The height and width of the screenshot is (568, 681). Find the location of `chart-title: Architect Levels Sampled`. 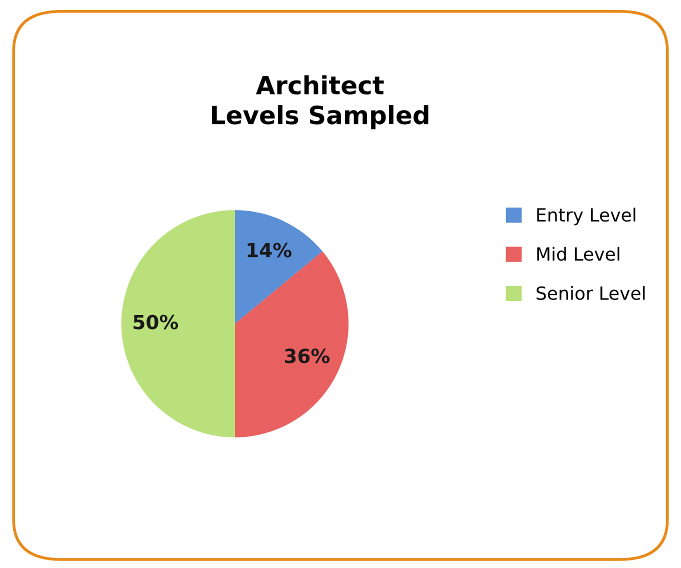

chart-title: Architect Levels Sampled is located at coordinates (320, 102).